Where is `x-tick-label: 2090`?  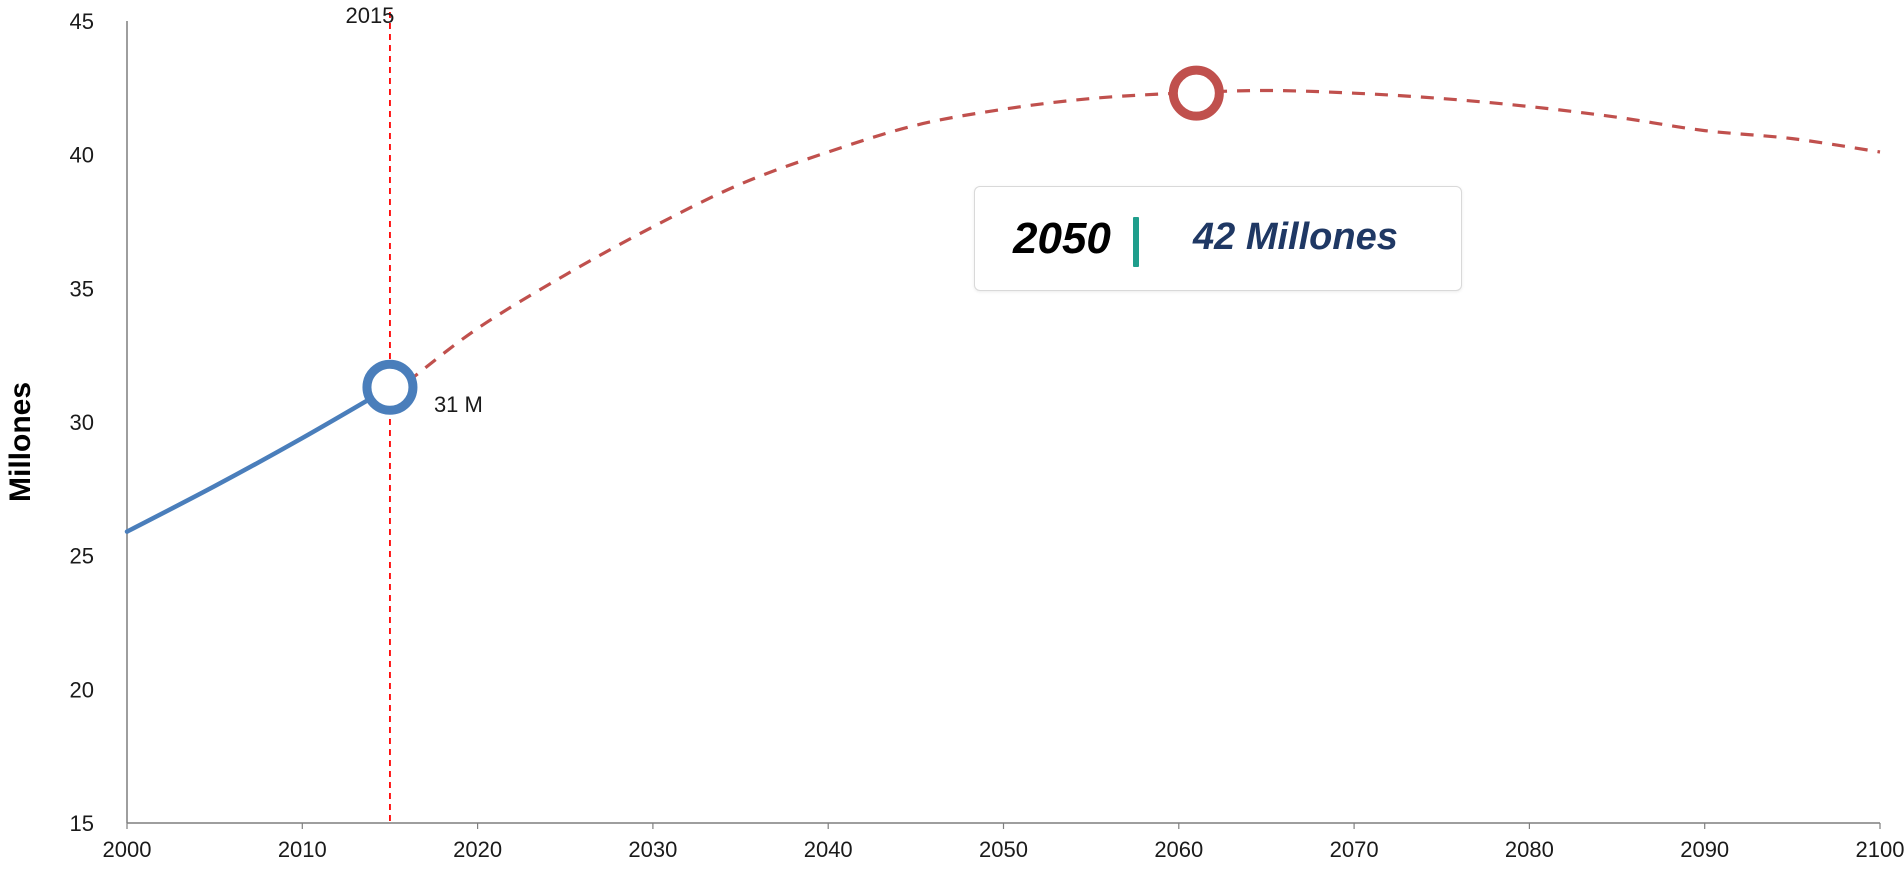
x-tick-label: 2090 is located at coordinates (1704, 849).